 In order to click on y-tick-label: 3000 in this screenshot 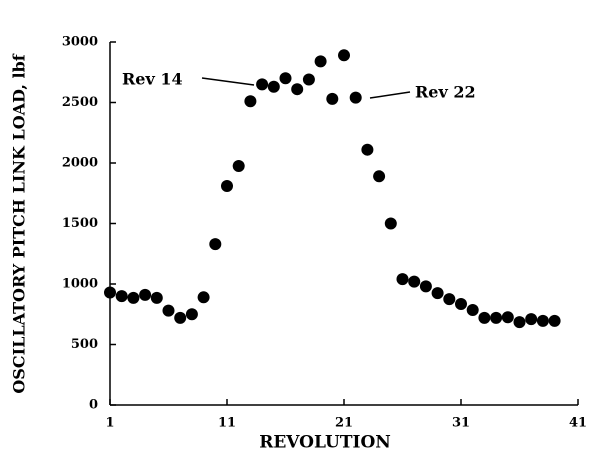, I will do `click(80, 42)`.